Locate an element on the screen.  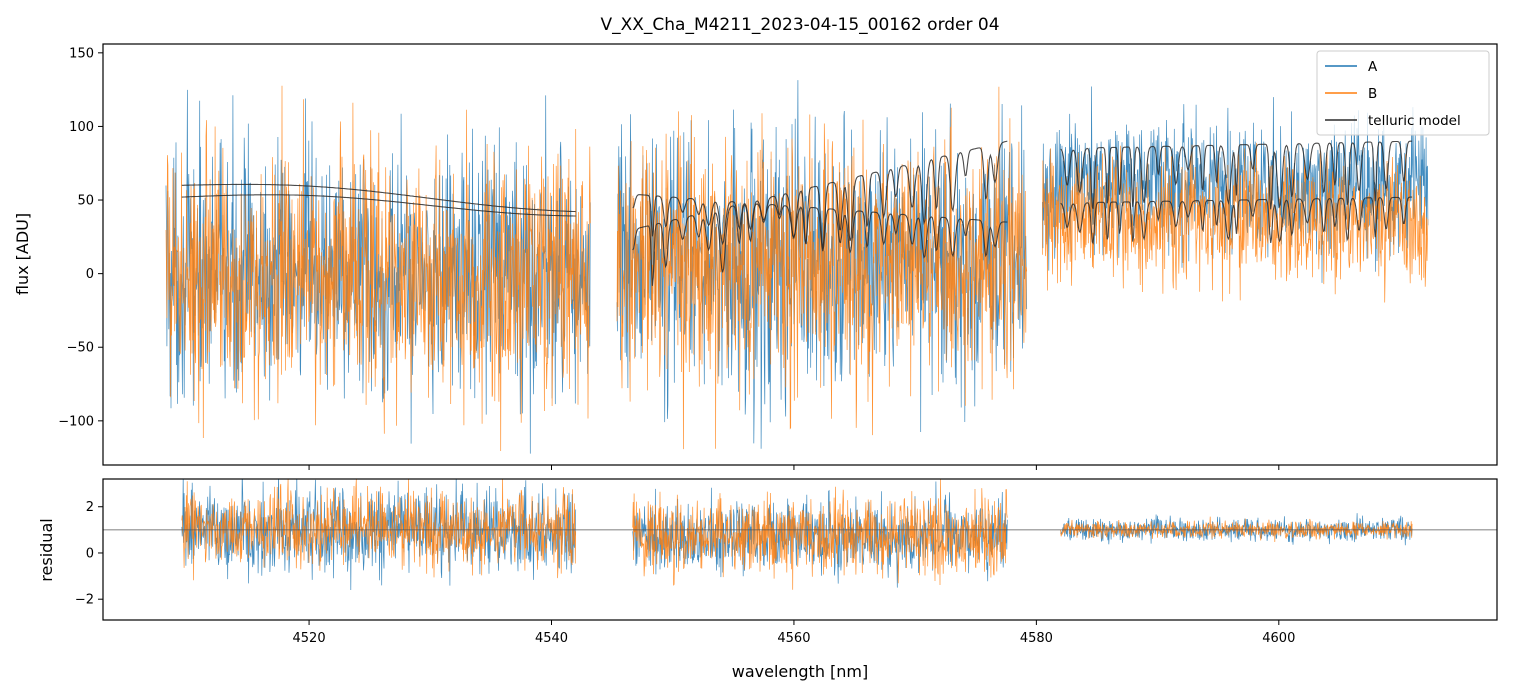
residual-x-axis: 4520 4540 4560 4580 4600 is located at coordinates (794, 633).